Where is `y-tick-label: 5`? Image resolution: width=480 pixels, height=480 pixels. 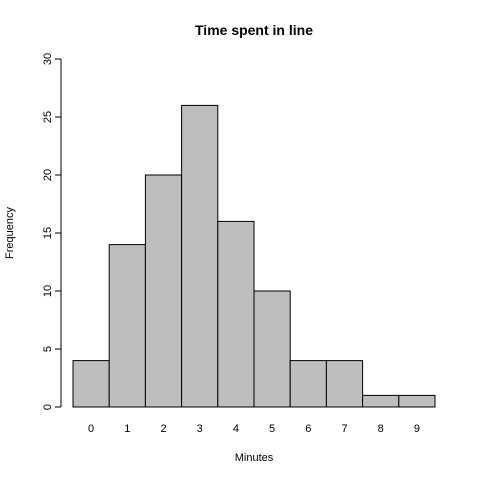
y-tick-label: 5 is located at coordinates (48, 349).